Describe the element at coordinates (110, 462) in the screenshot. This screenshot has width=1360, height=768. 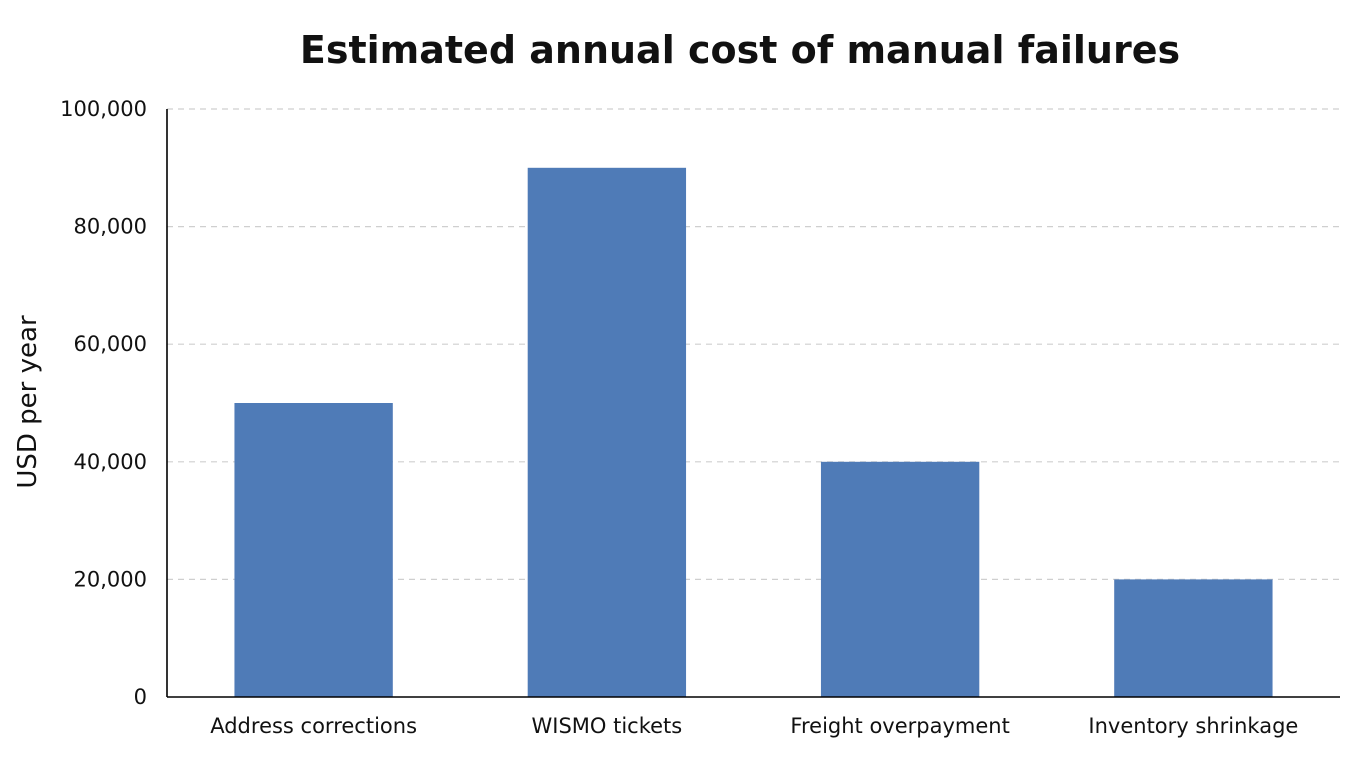
I see `y-tick-label: 40,000` at that location.